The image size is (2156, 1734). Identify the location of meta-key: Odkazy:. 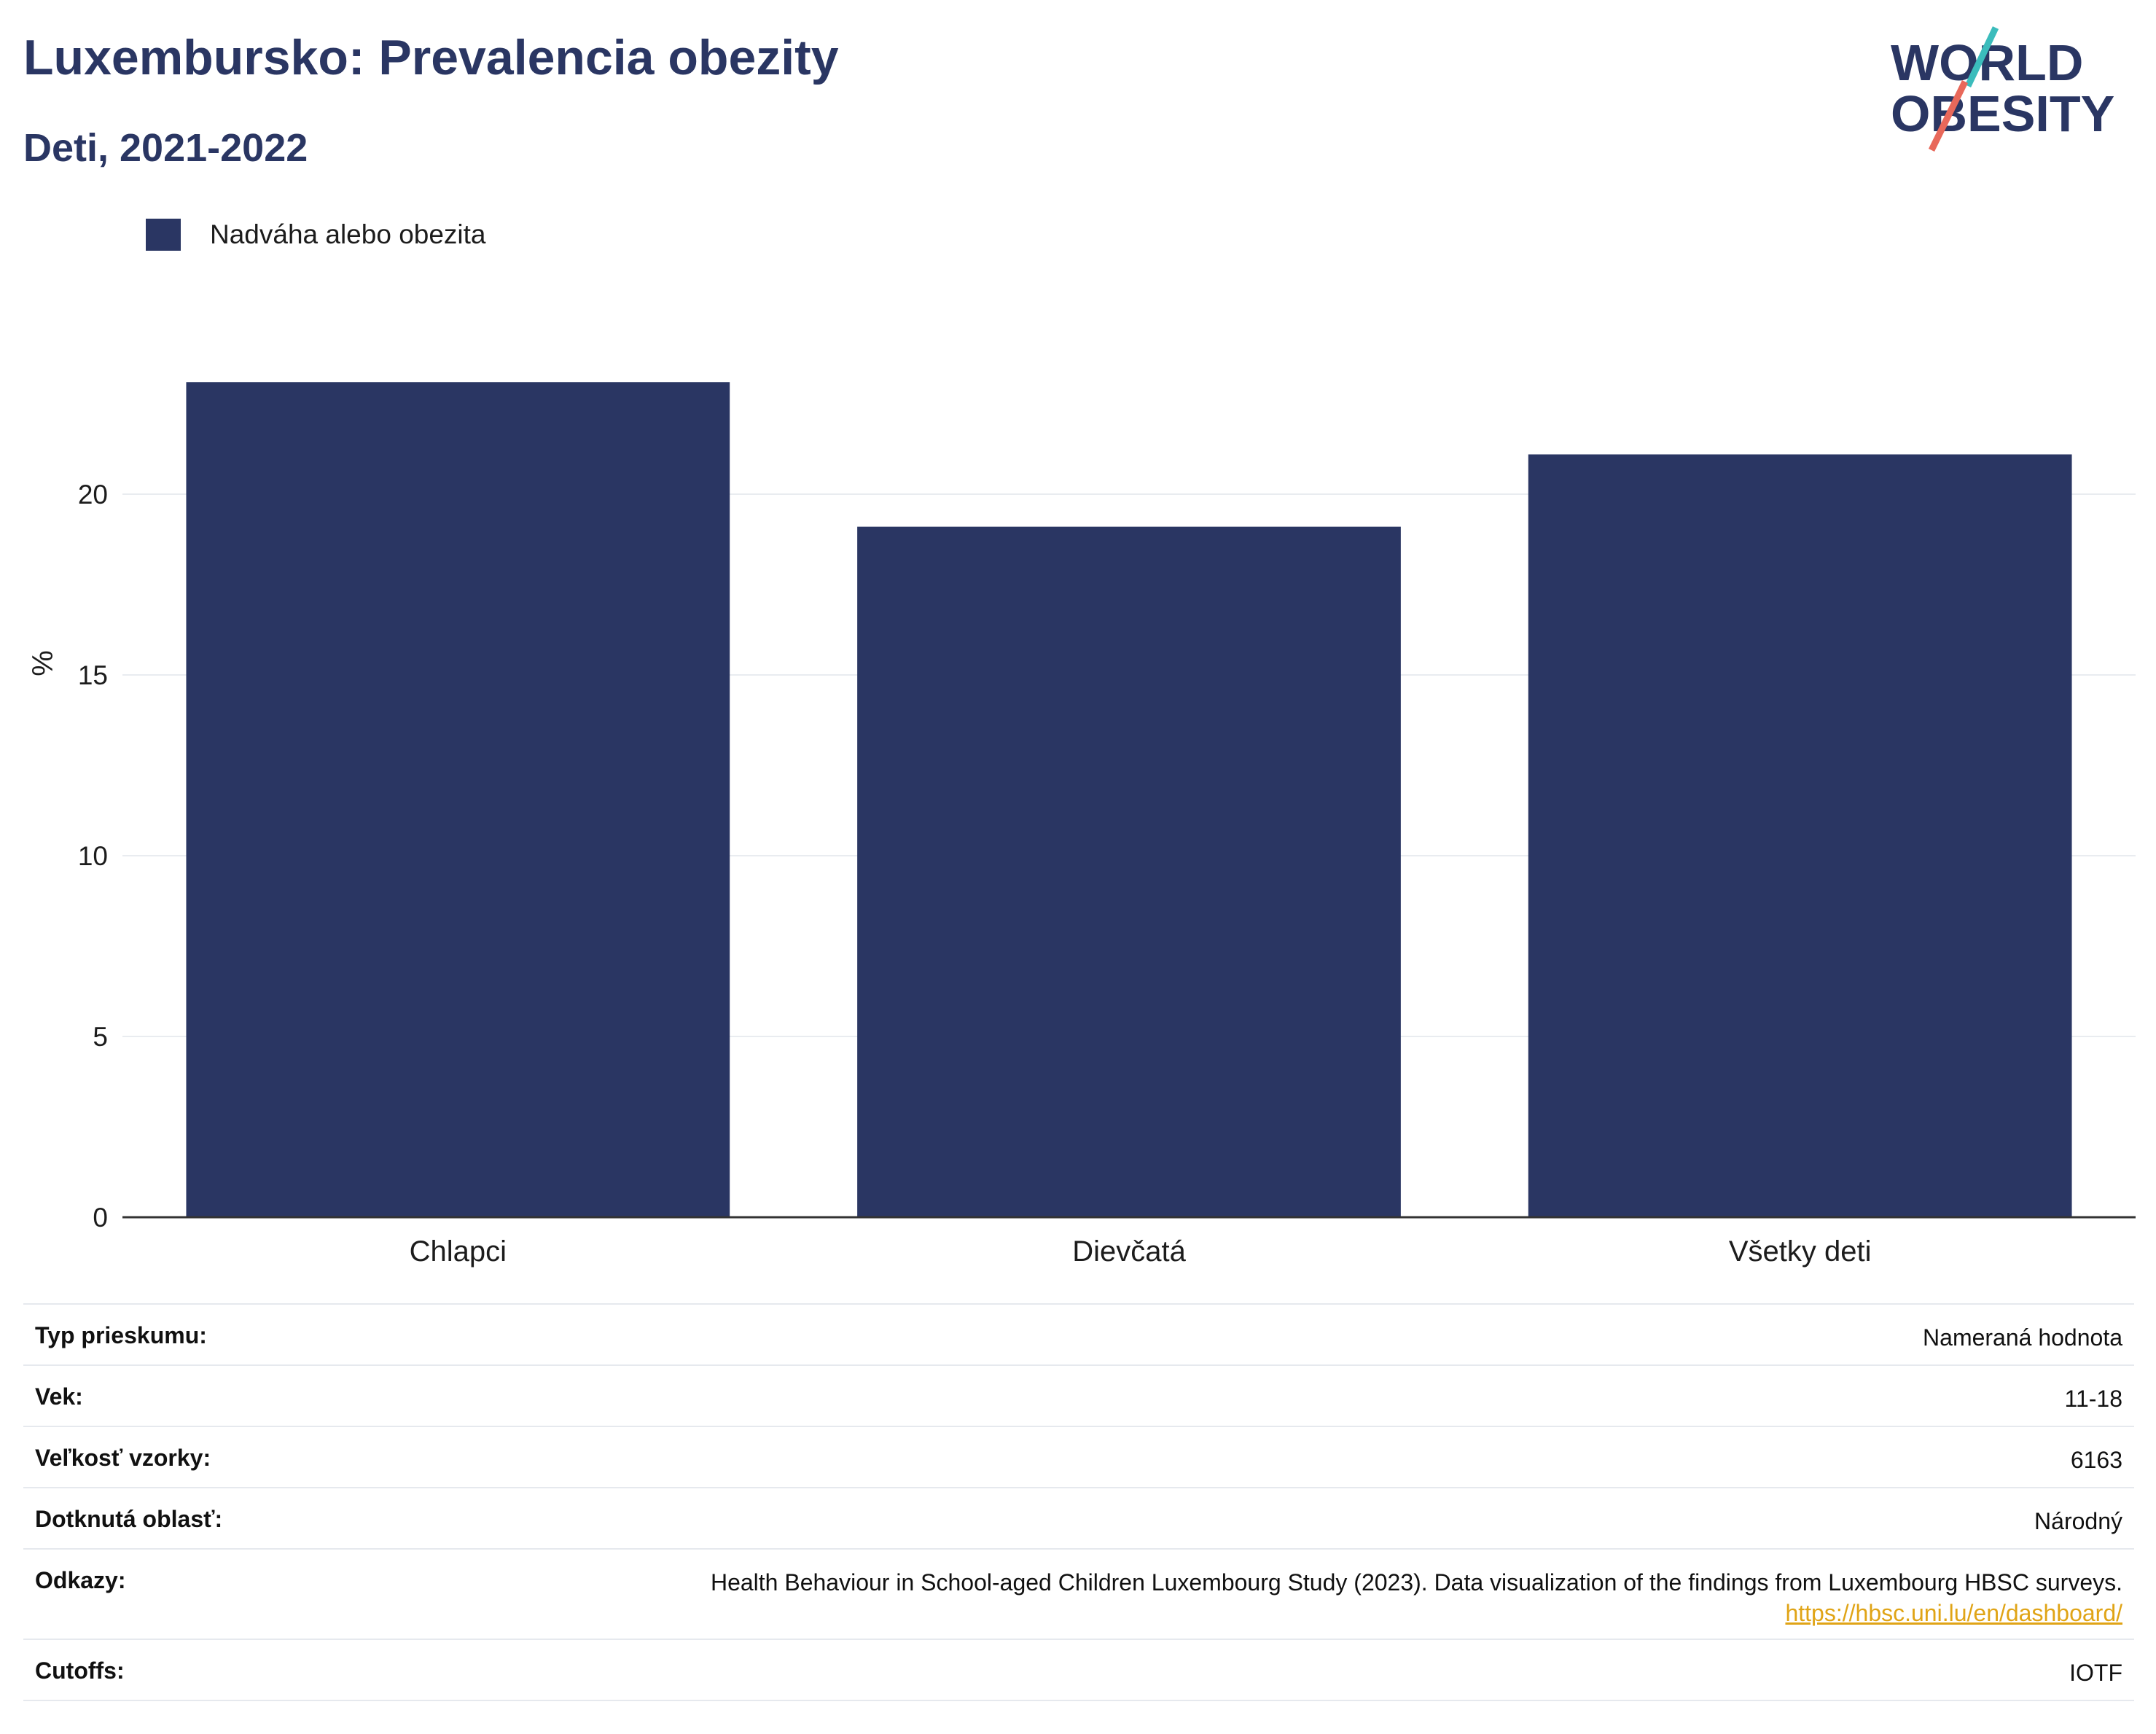
(80, 1580).